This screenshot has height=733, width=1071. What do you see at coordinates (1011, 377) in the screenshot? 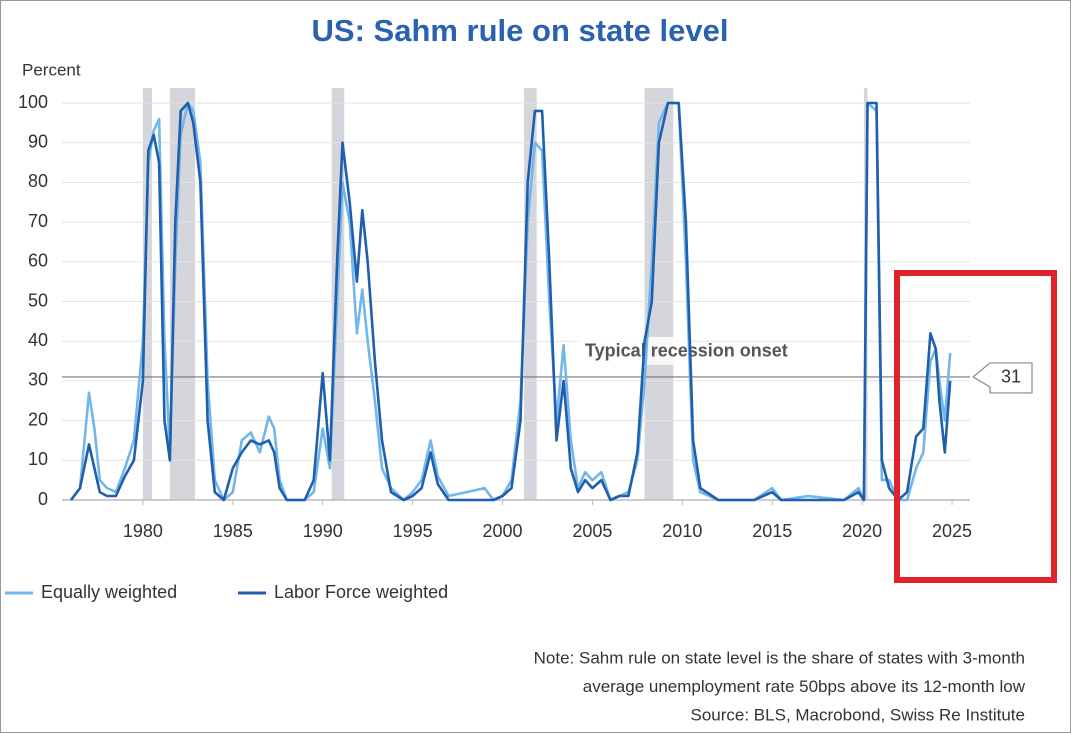
I see `callout-value: 31` at bounding box center [1011, 377].